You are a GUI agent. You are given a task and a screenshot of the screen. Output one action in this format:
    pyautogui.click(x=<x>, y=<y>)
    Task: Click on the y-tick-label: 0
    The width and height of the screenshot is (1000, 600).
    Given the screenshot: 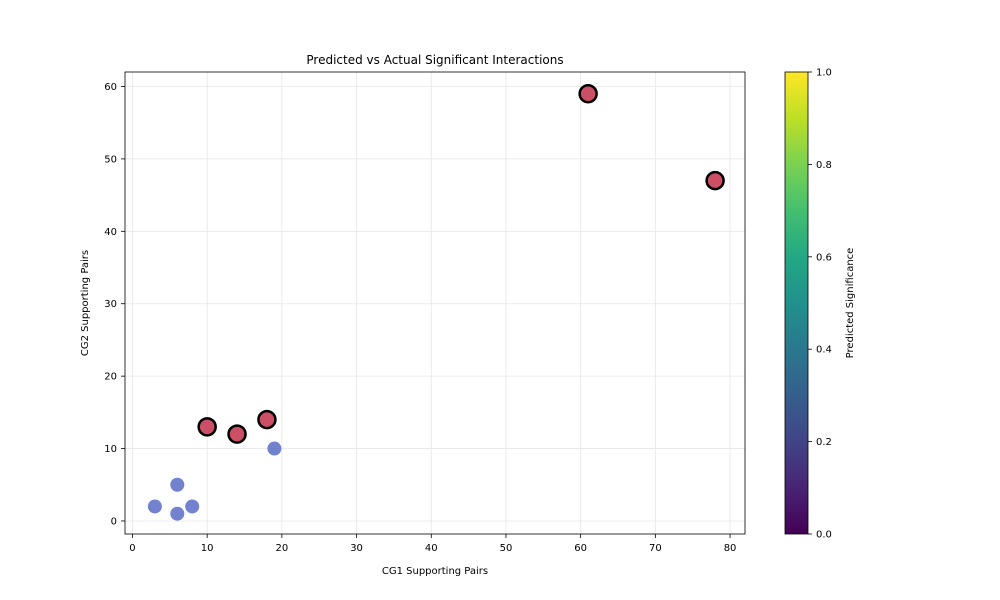 What is the action you would take?
    pyautogui.click(x=114, y=521)
    